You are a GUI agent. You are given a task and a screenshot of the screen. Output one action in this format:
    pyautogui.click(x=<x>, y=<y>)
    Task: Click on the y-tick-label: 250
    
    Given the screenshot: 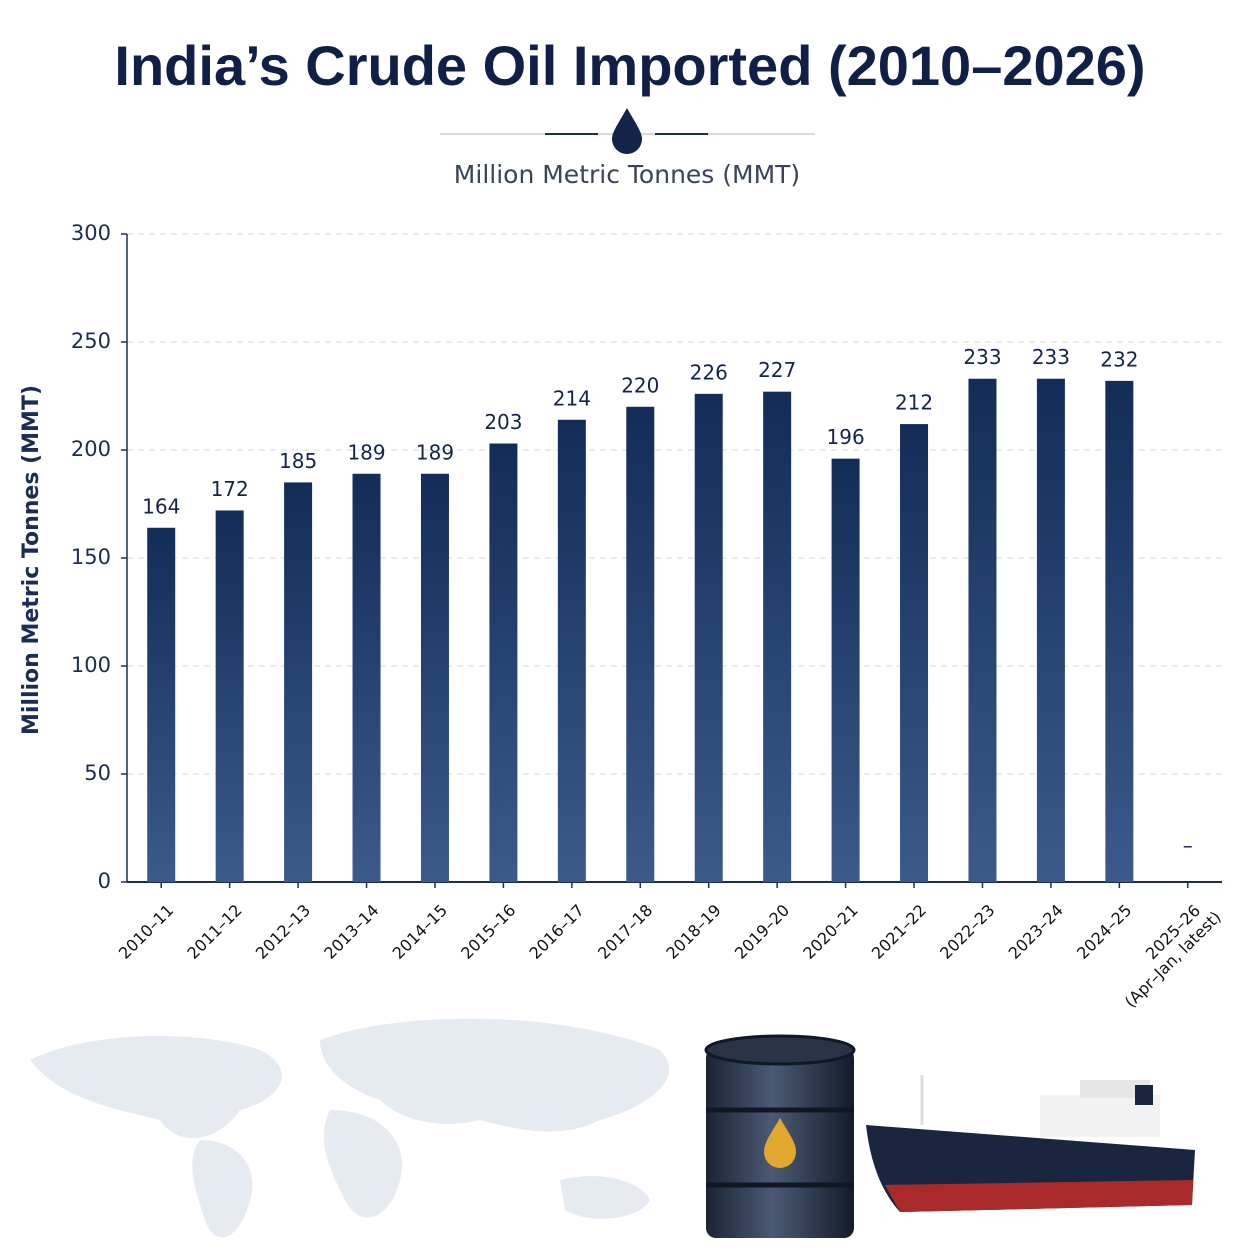 What is the action you would take?
    pyautogui.click(x=91, y=341)
    